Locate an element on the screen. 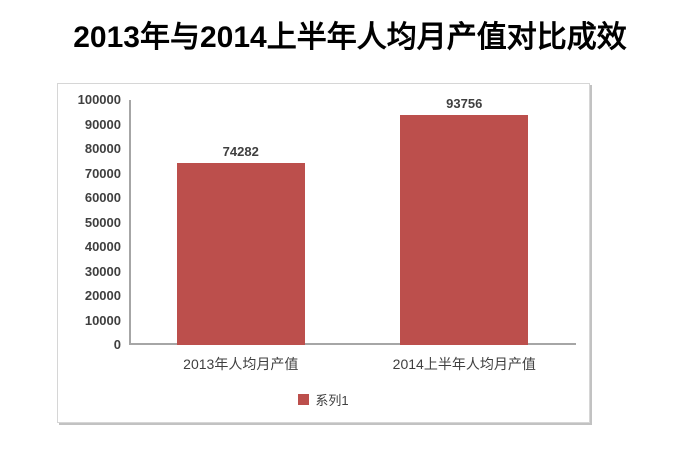 The width and height of the screenshot is (700, 469). y-tick-label: 80000 is located at coordinates (102, 148).